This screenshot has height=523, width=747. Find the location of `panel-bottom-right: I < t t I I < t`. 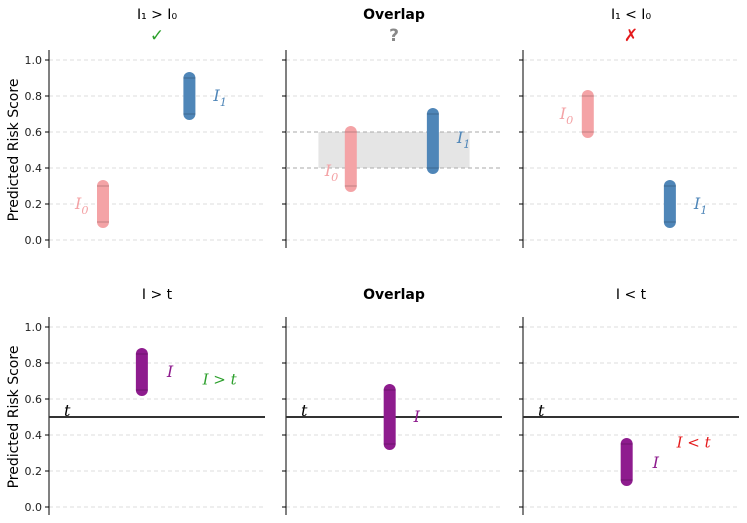

panel-bottom-right: I < t t I I < t is located at coordinates (629, 401).